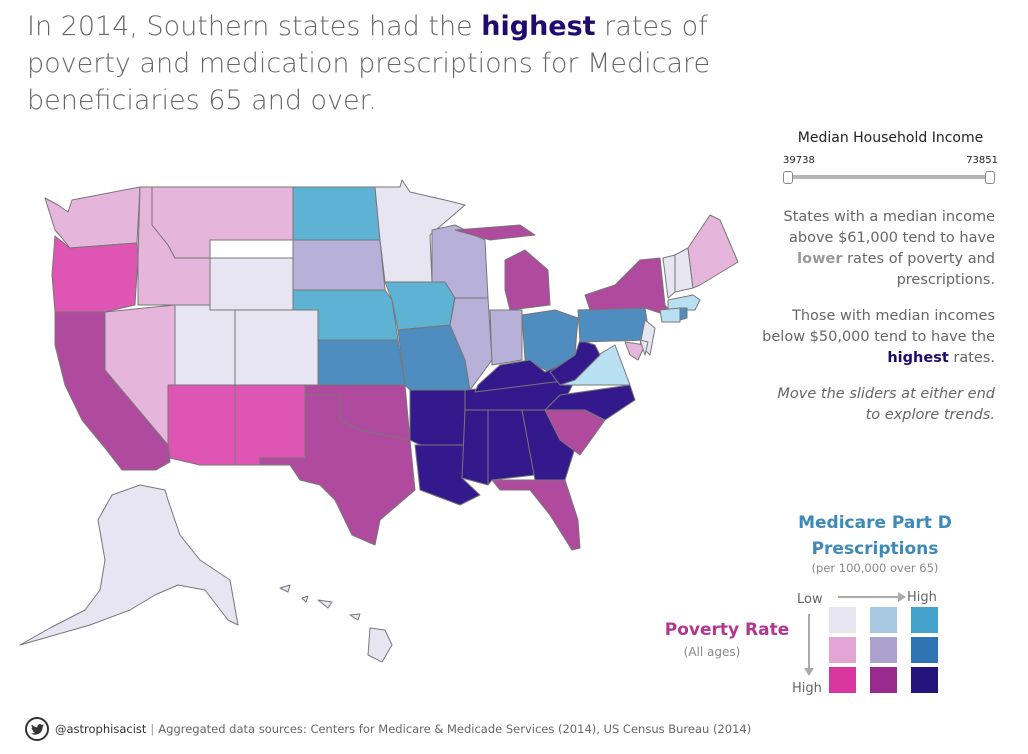 The width and height of the screenshot is (1028, 754). Describe the element at coordinates (95, 274) in the screenshot. I see `state-oregon` at that location.